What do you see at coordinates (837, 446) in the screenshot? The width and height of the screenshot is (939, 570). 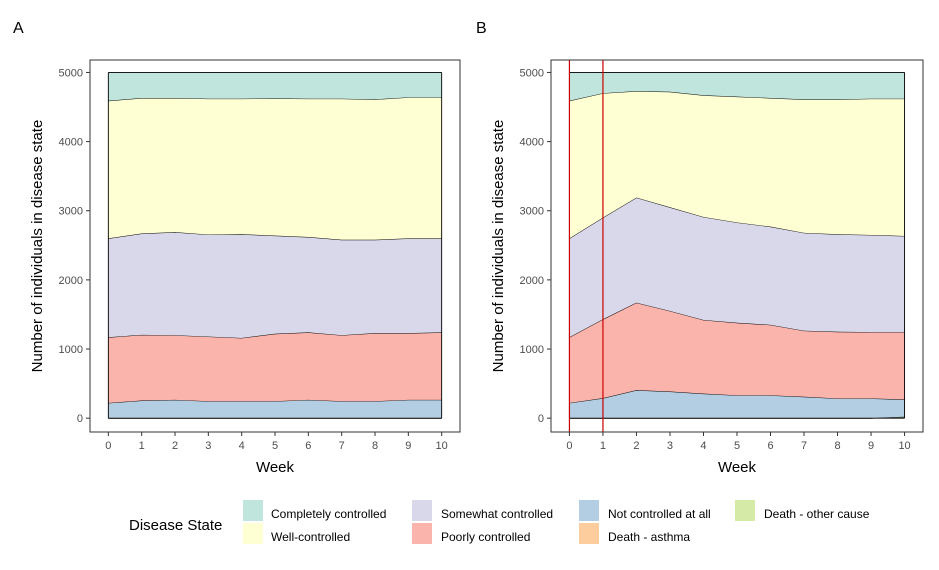 I see `x-tick-label-b-8: 8` at bounding box center [837, 446].